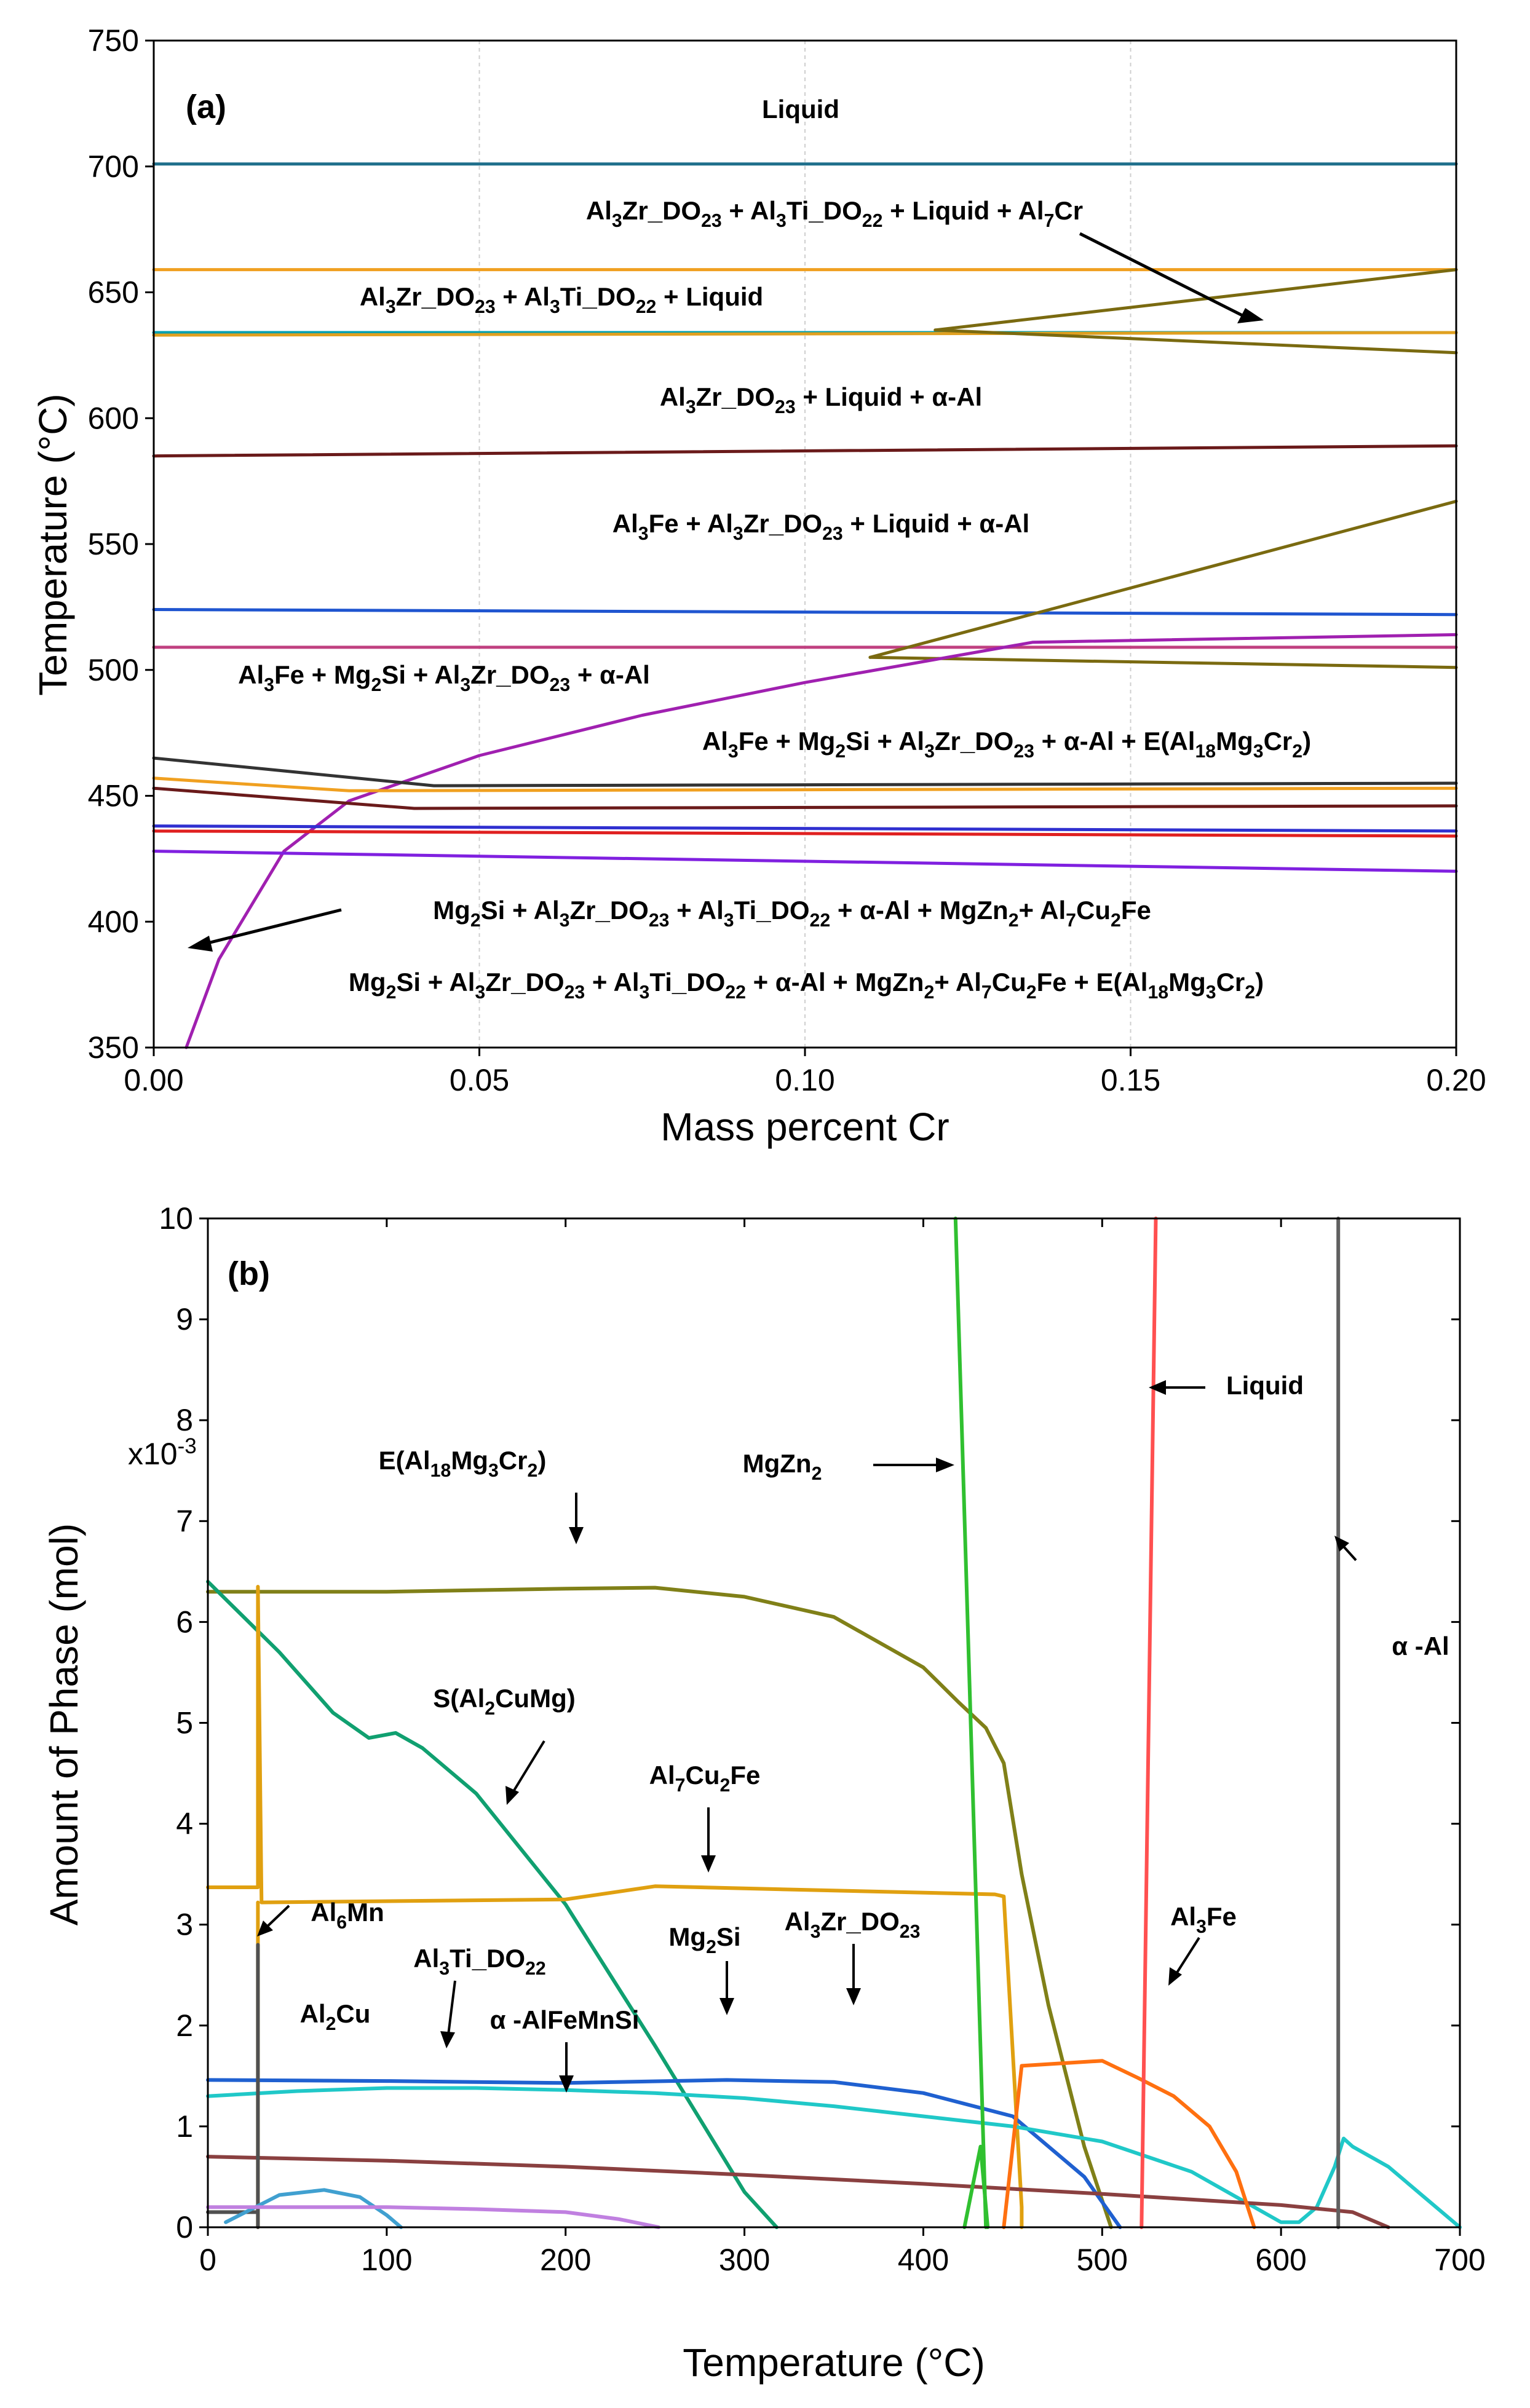  I want to click on y-axis-label-a: Temperature (°C), so click(53, 544).